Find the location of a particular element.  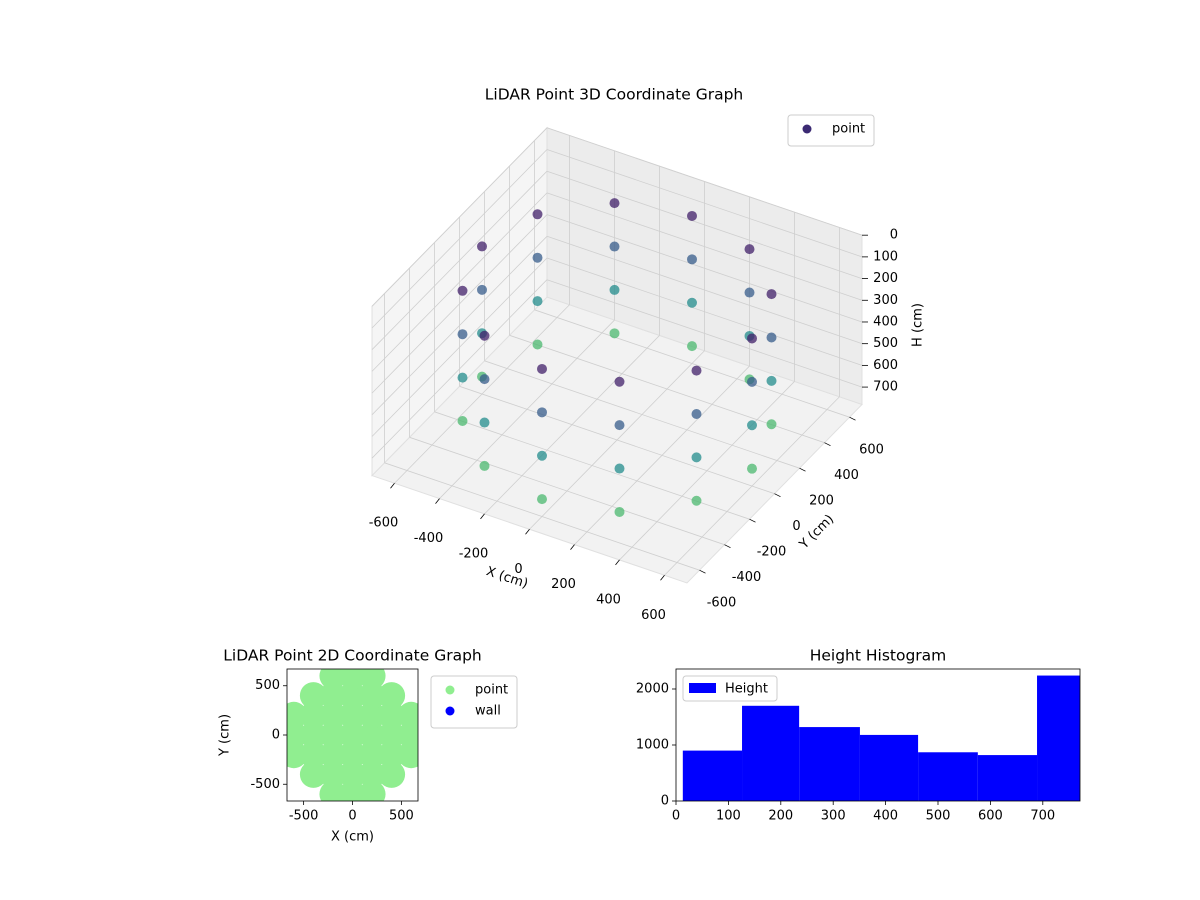

z-axis-label: H (cm) is located at coordinates (918, 325).